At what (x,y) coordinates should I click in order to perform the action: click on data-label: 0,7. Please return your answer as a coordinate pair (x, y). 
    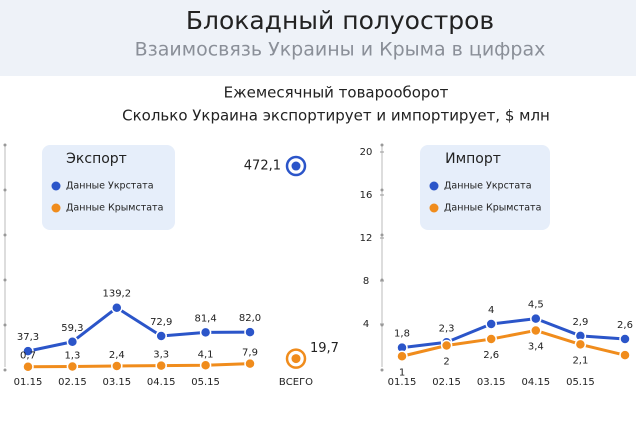
    Looking at the image, I should click on (28, 356).